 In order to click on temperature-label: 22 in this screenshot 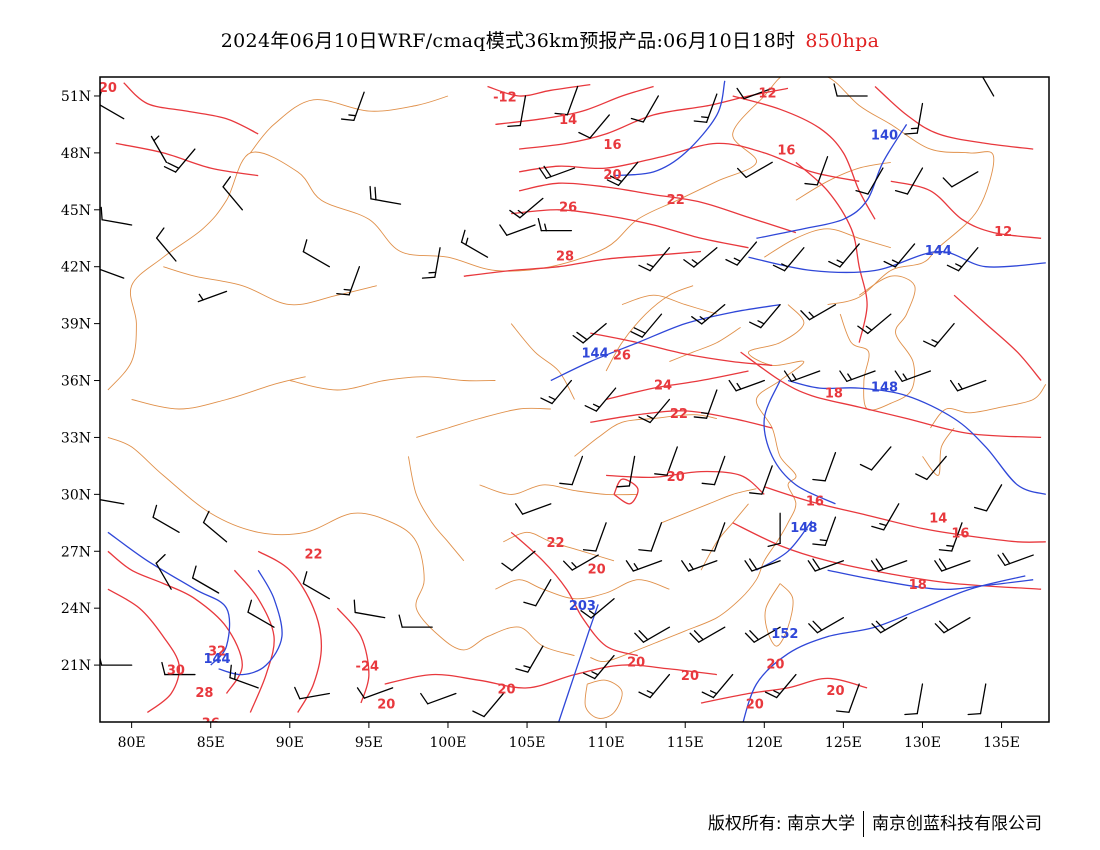, I will do `click(555, 543)`.